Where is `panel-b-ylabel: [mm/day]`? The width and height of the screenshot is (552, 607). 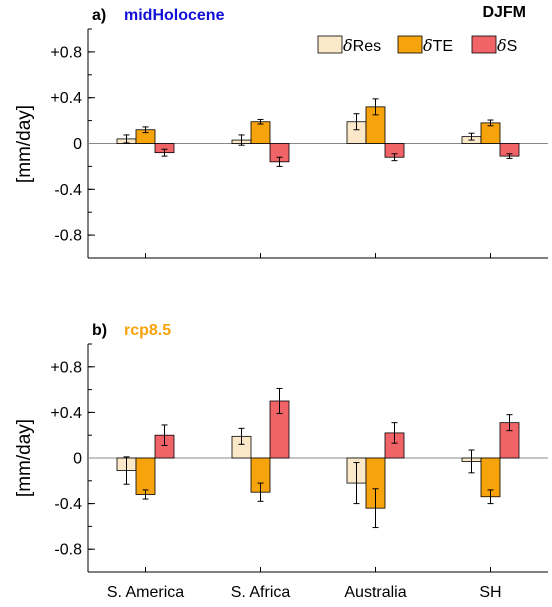 panel-b-ylabel: [mm/day] is located at coordinates (24, 458).